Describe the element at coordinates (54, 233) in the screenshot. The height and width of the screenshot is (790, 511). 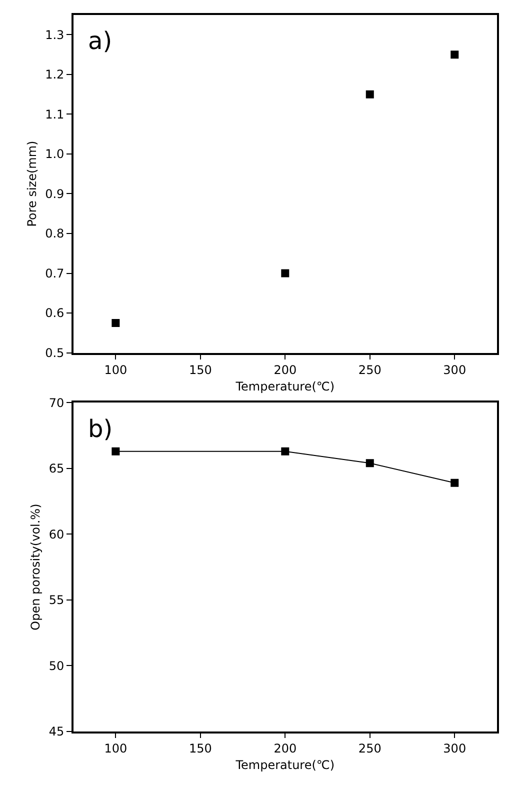
I see `y-tick-label: 0.8` at that location.